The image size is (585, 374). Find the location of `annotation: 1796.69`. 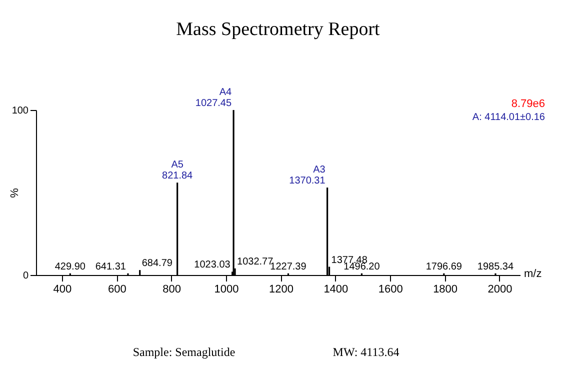

annotation: 1796.69 is located at coordinates (444, 266).